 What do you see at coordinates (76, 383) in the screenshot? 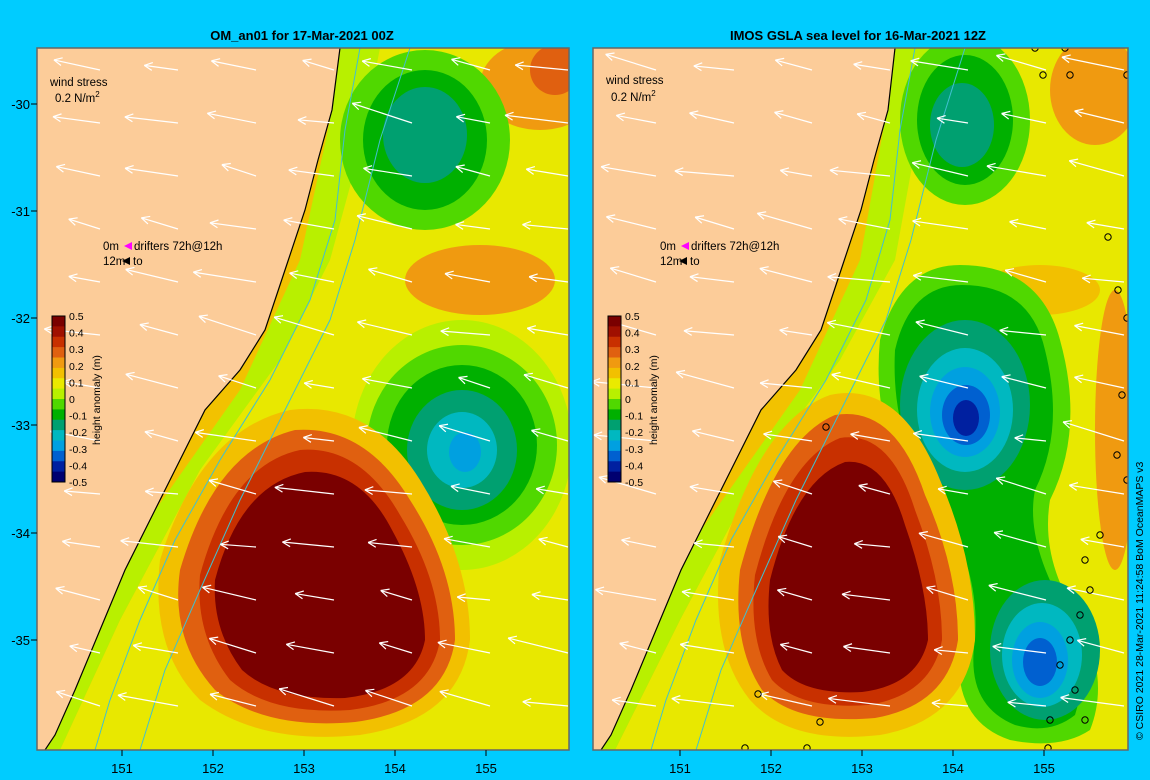
I see `colorbar-tick-label: 0.1` at bounding box center [76, 383].